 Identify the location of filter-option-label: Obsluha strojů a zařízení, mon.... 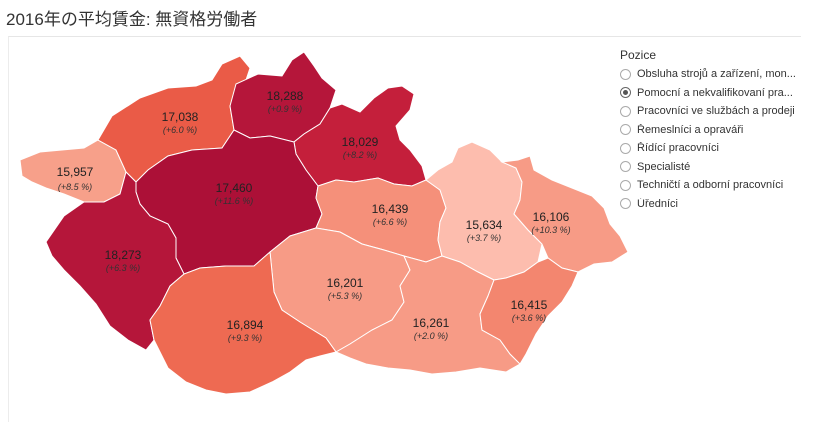
(716, 74).